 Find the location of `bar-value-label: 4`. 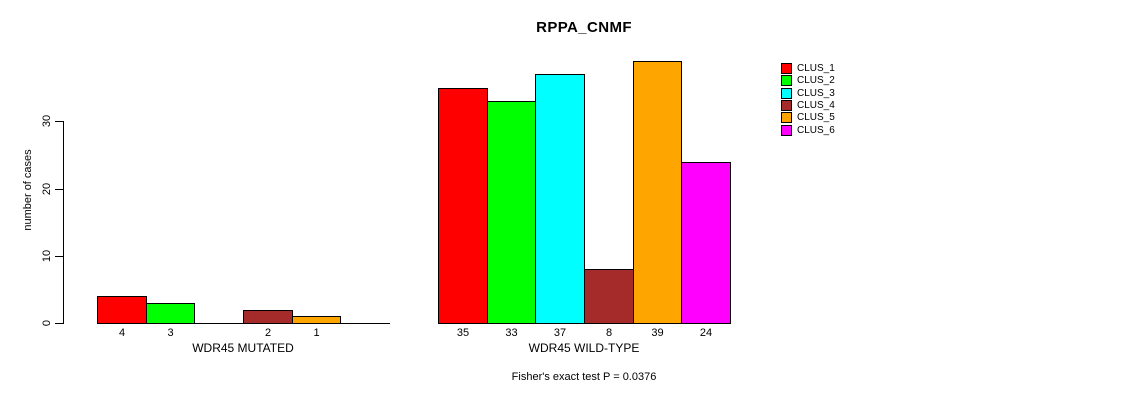

bar-value-label: 4 is located at coordinates (122, 333).